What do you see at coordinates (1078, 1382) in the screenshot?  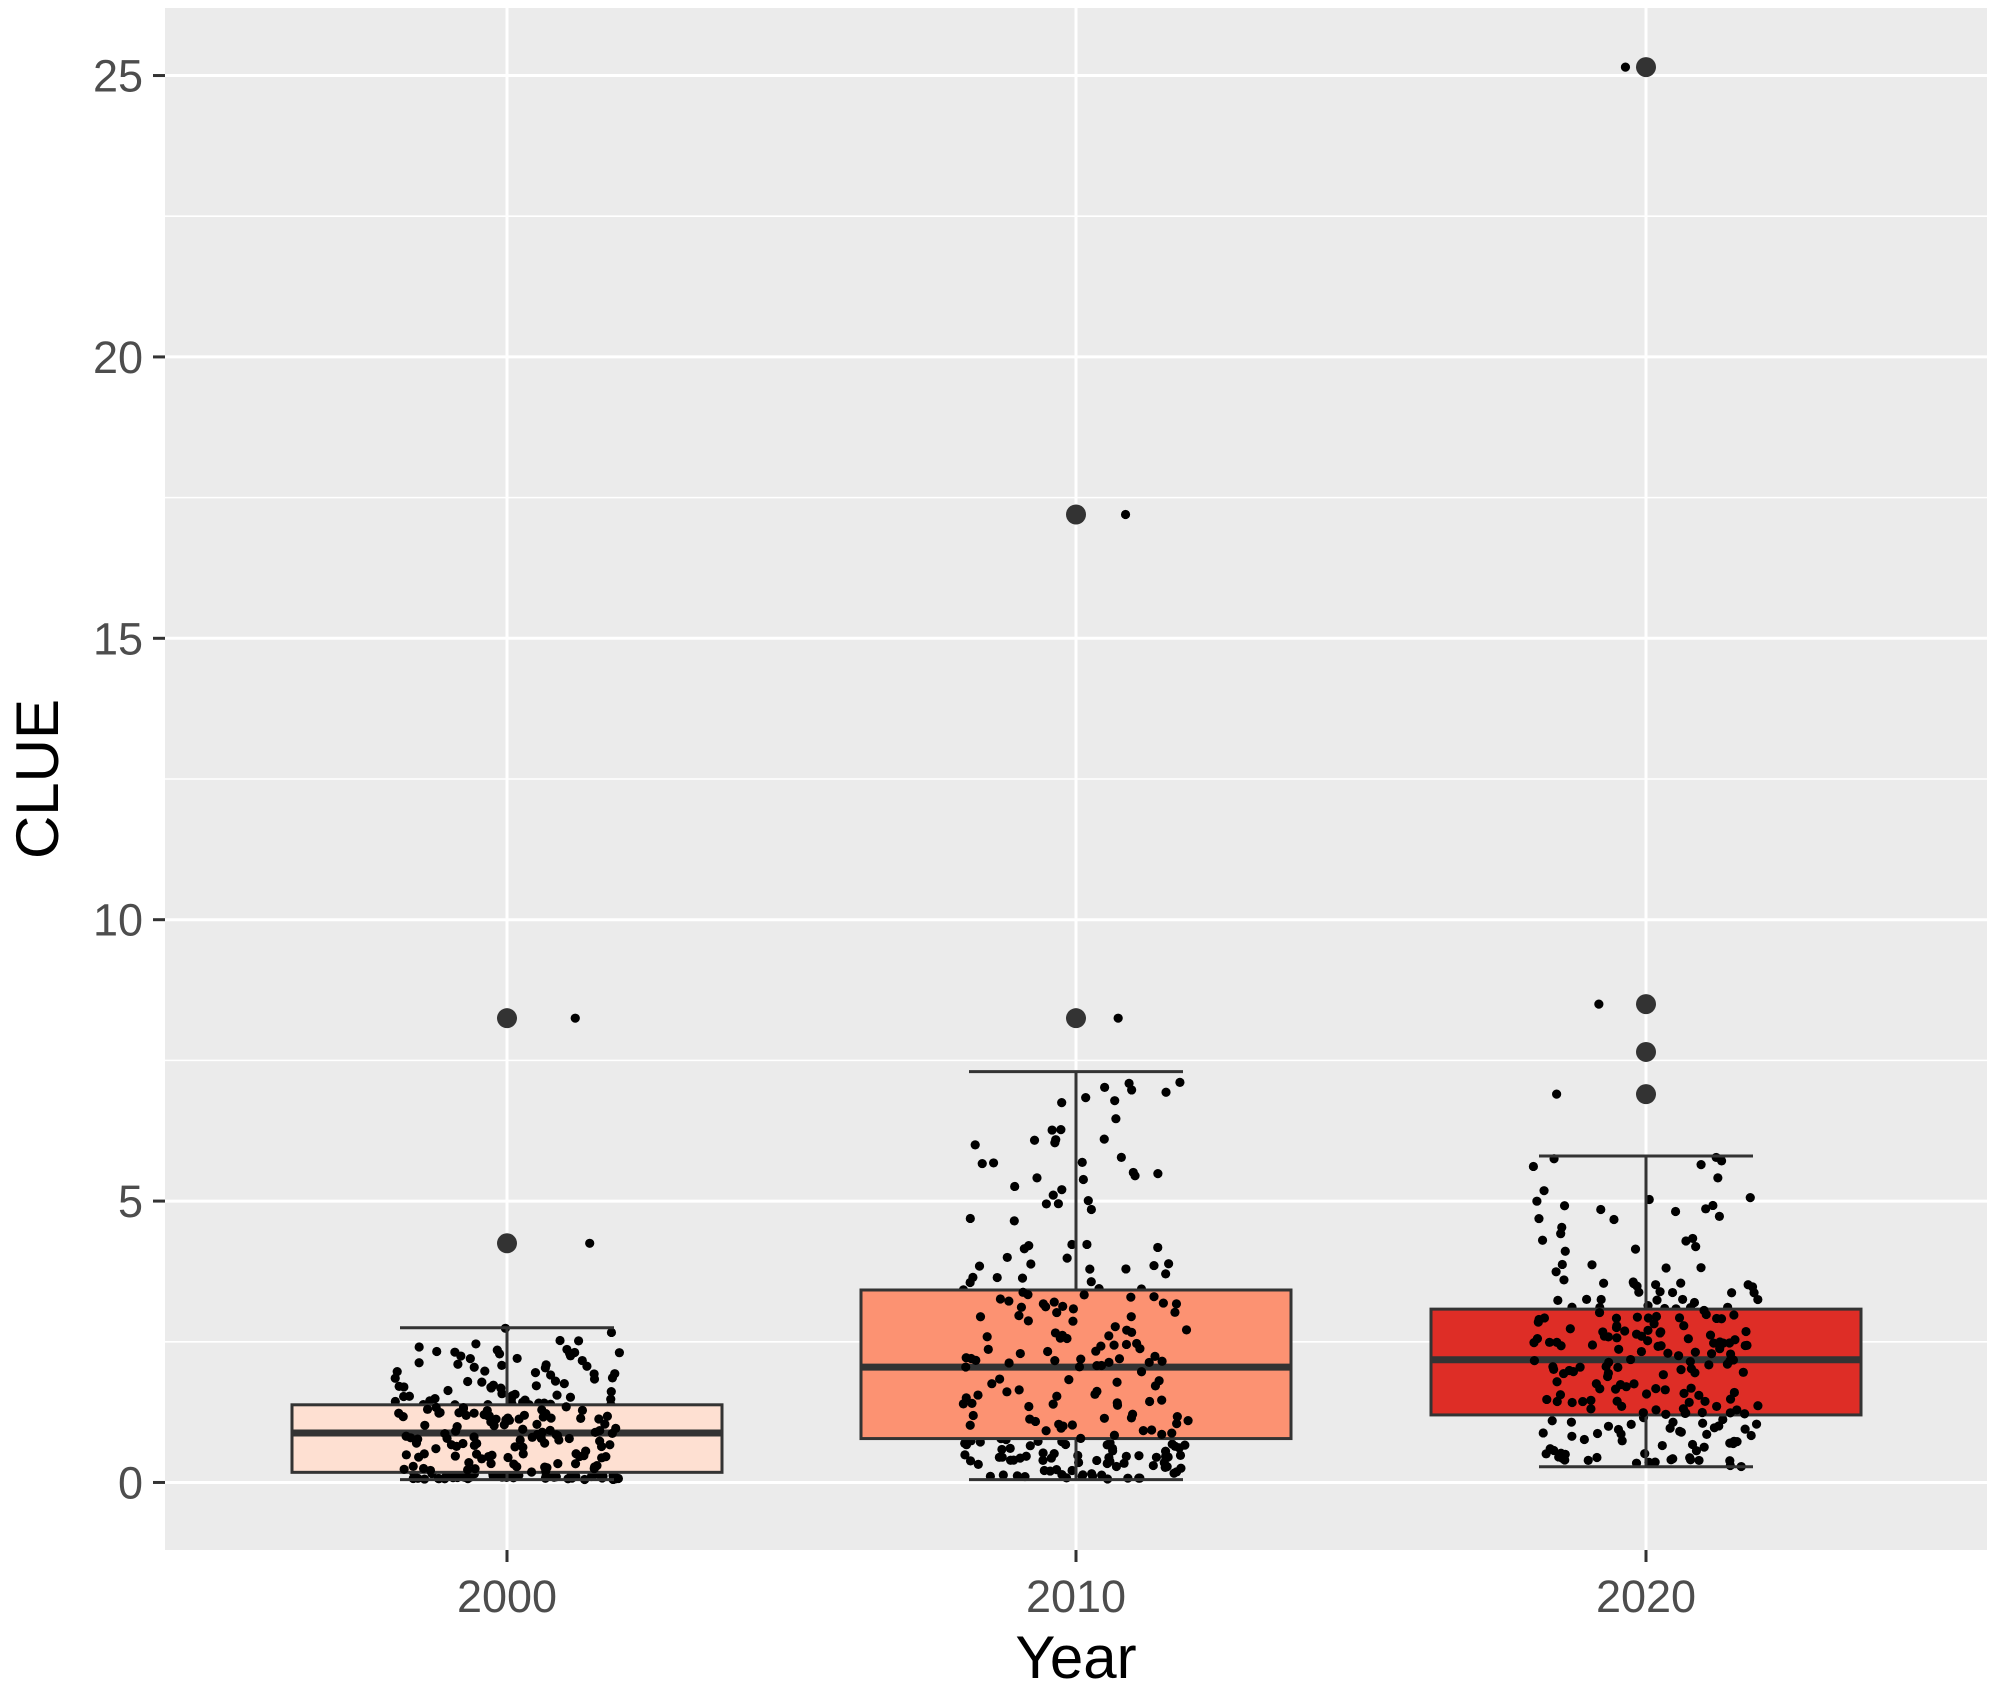 I see `jitter-points-overlay` at bounding box center [1078, 1382].